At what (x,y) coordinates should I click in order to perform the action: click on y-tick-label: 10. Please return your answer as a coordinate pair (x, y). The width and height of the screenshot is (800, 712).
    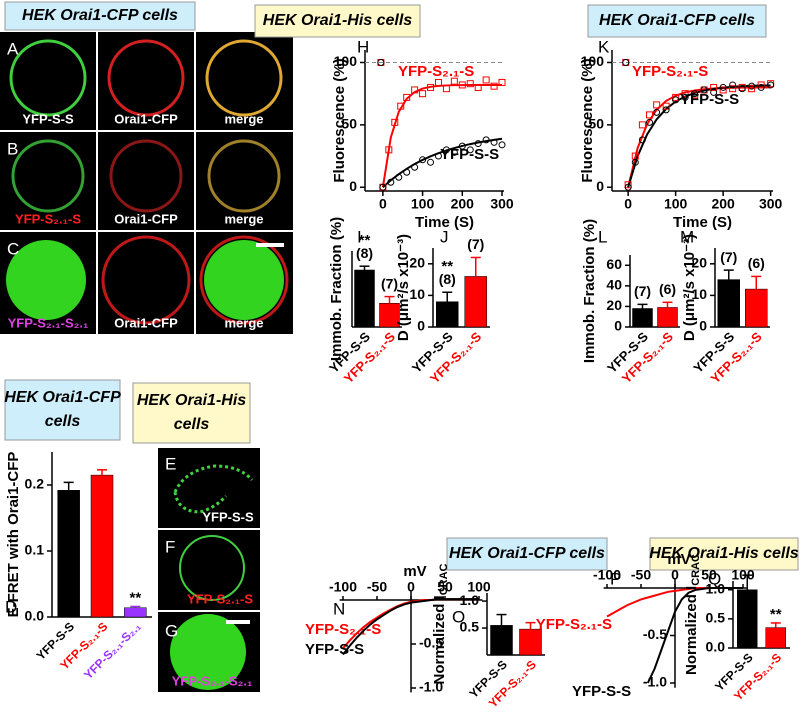
    Looking at the image, I should click on (417, 294).